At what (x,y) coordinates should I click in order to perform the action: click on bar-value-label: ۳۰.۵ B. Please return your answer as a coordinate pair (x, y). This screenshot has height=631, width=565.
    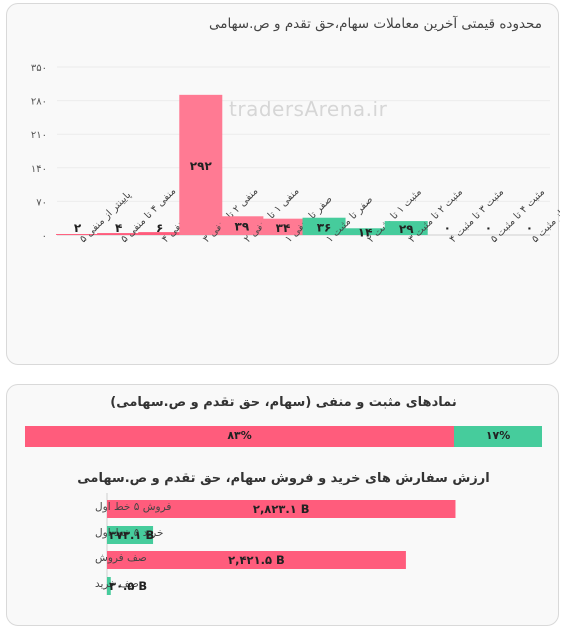
    Looking at the image, I should click on (128, 586).